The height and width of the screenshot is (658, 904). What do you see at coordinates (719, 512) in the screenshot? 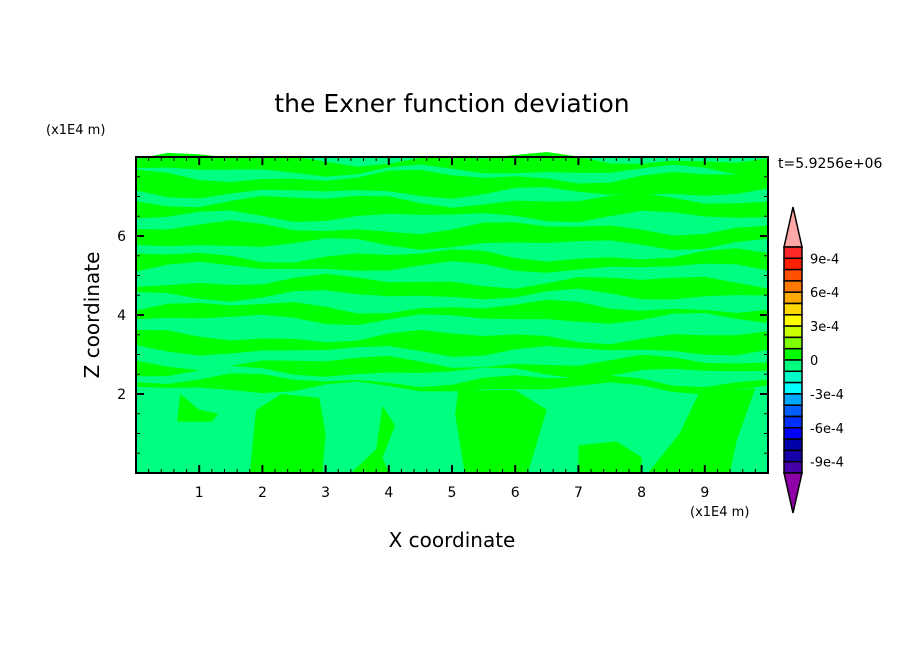
I see `x-unit-label: (x1E4 m)` at bounding box center [719, 512].